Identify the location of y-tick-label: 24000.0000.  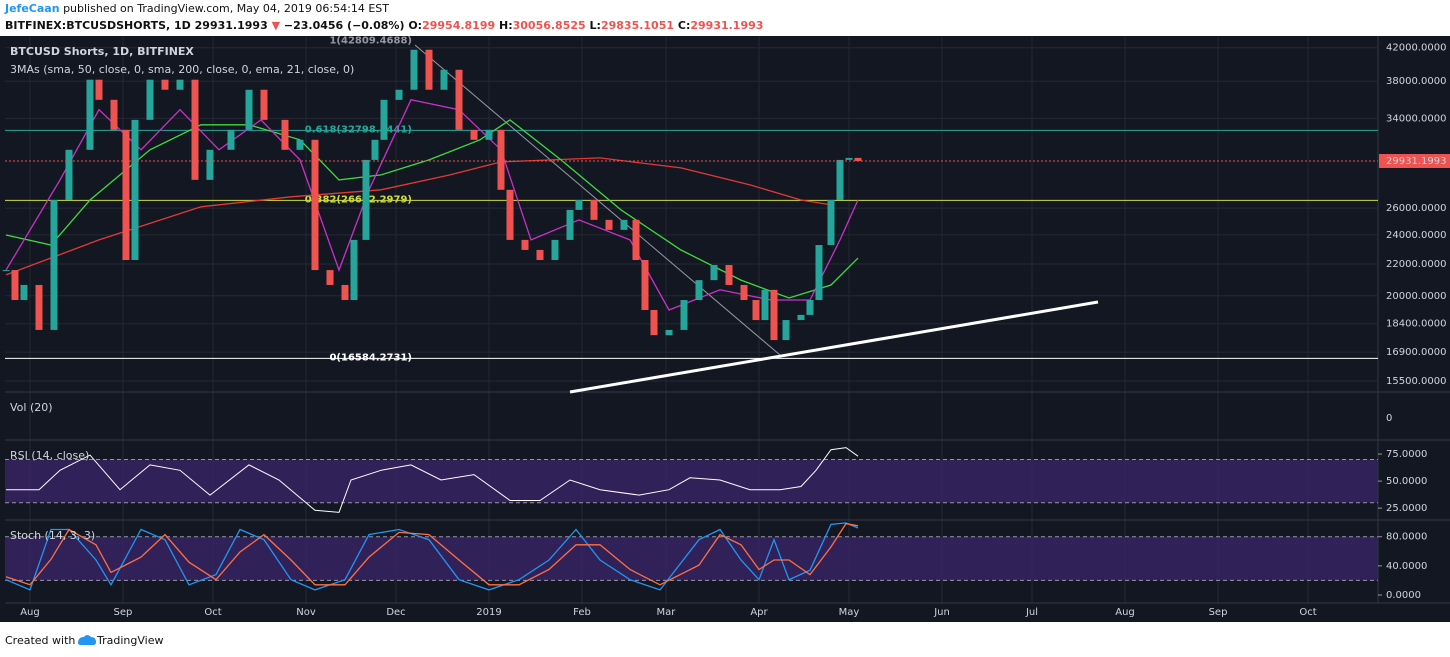
(1416, 235).